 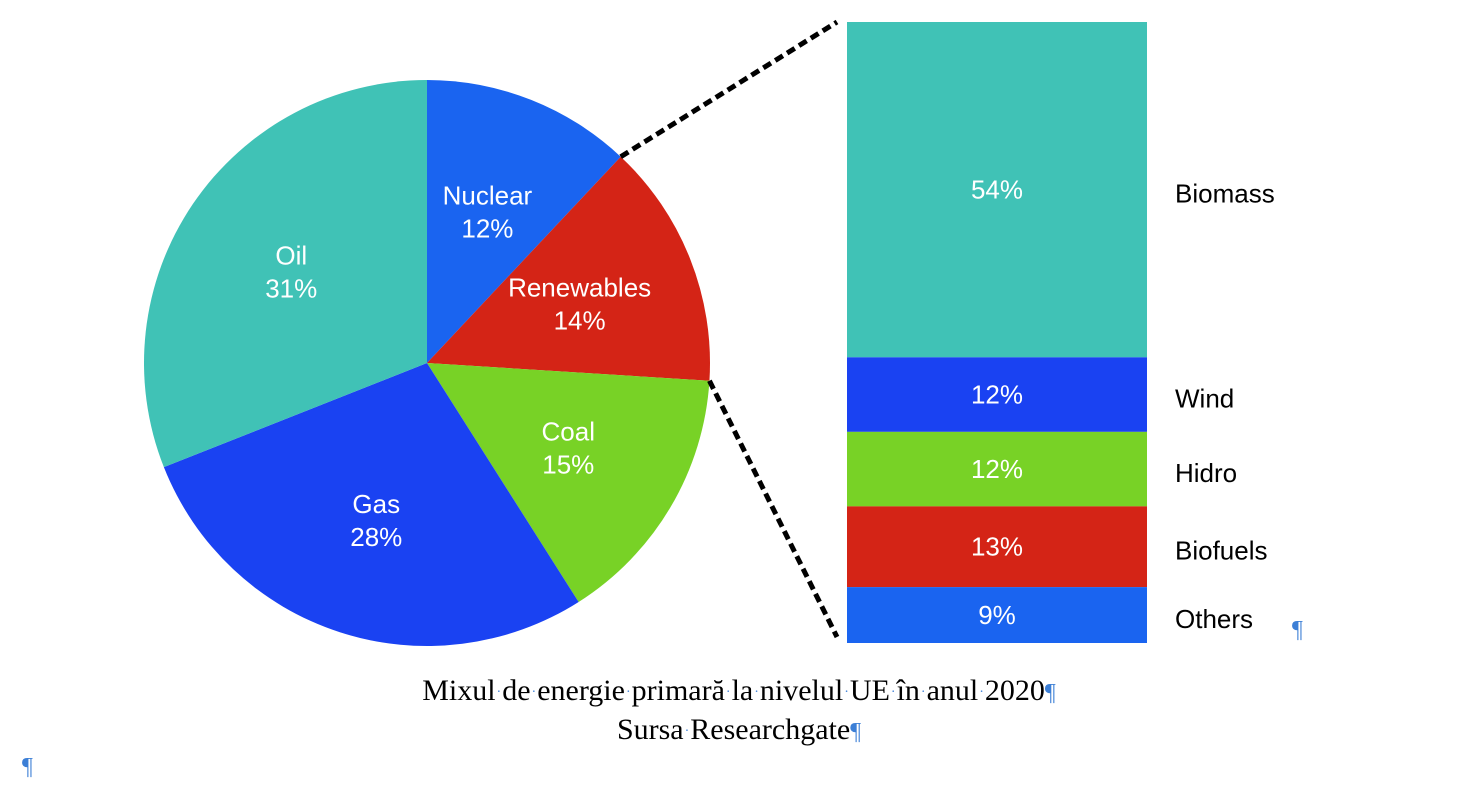 I want to click on slice-label-gas: Gas, so click(x=376, y=504).